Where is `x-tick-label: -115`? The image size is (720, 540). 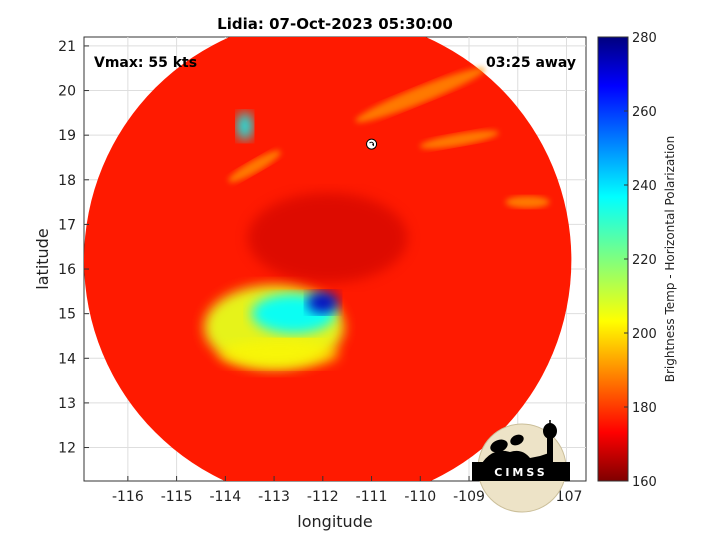
x-tick-label: -115 is located at coordinates (177, 497).